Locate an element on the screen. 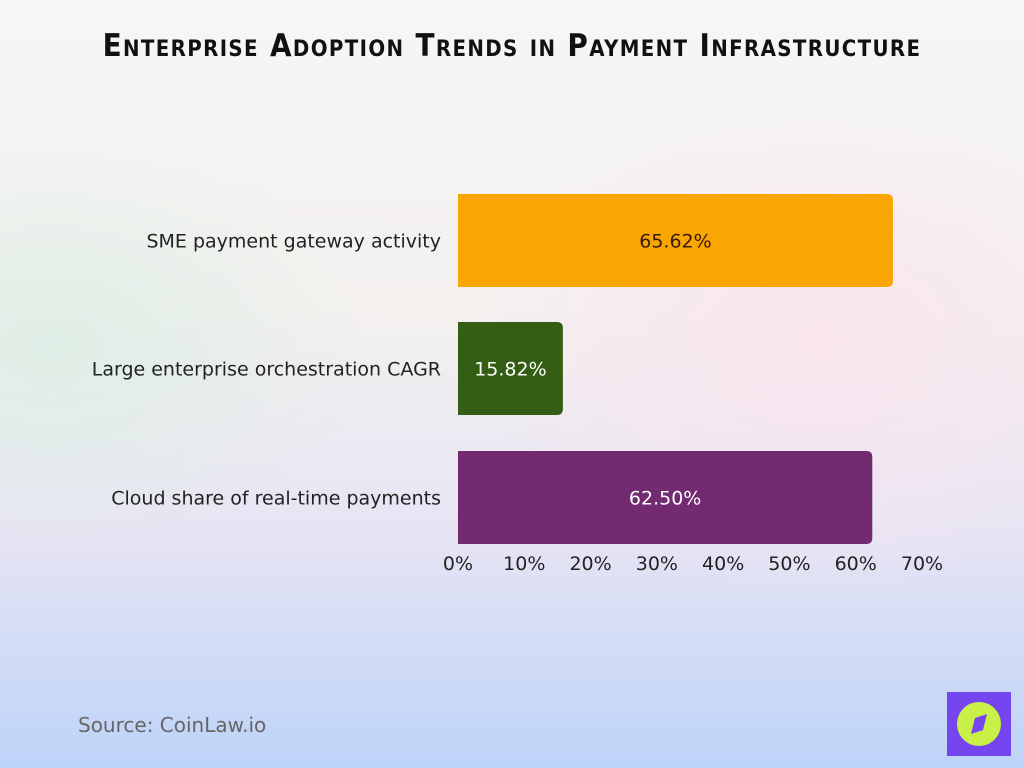 The width and height of the screenshot is (1024, 768). data-label: 62.50% is located at coordinates (665, 499).